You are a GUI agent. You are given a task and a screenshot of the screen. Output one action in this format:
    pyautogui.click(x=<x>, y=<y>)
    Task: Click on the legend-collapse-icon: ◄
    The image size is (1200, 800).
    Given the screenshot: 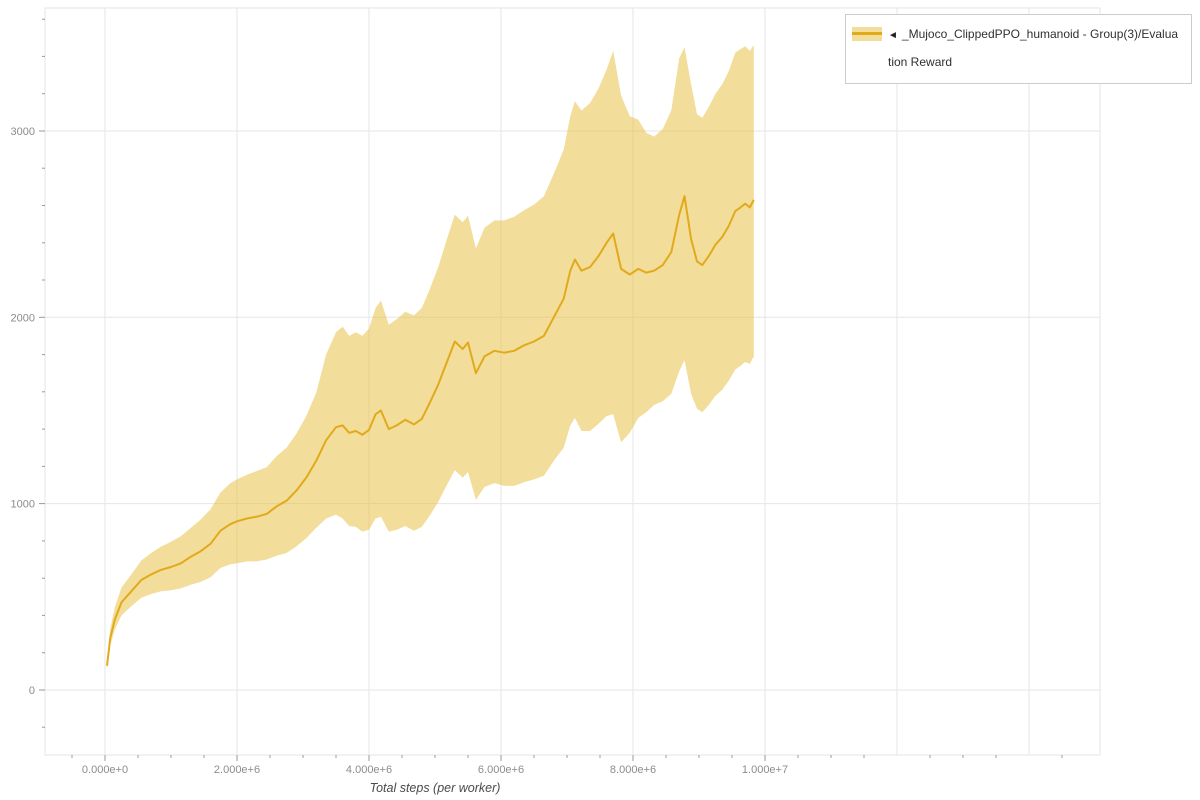 What is the action you would take?
    pyautogui.click(x=893, y=35)
    